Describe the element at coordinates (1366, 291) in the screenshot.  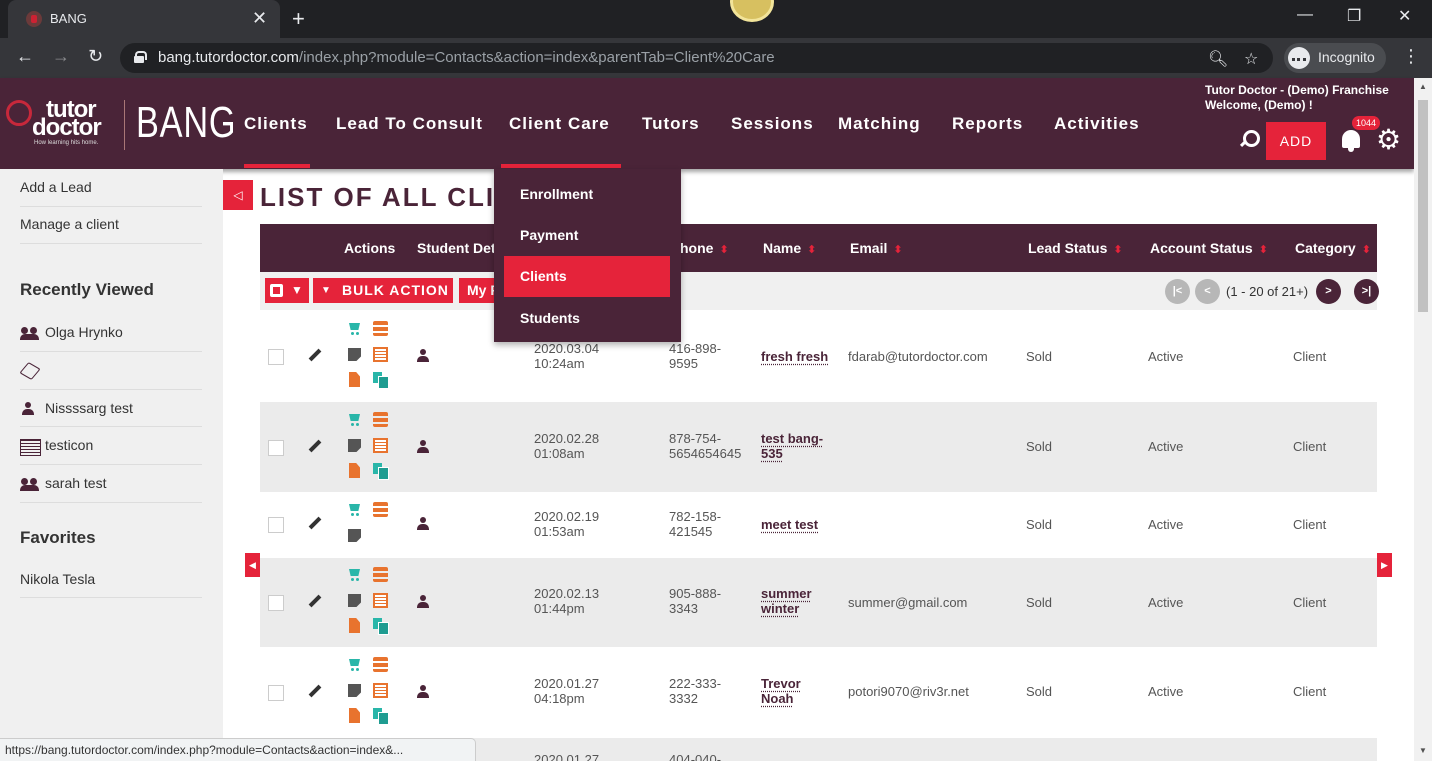
I see `last-page-icon: >|` at that location.